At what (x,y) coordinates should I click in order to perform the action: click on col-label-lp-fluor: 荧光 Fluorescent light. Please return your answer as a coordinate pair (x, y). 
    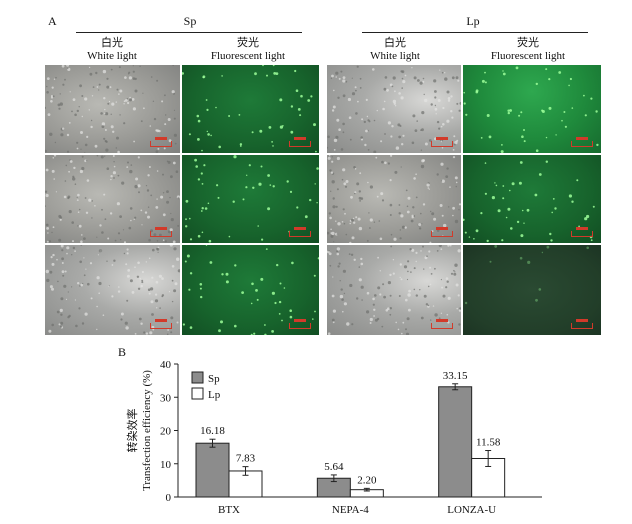
    Looking at the image, I should click on (528, 49).